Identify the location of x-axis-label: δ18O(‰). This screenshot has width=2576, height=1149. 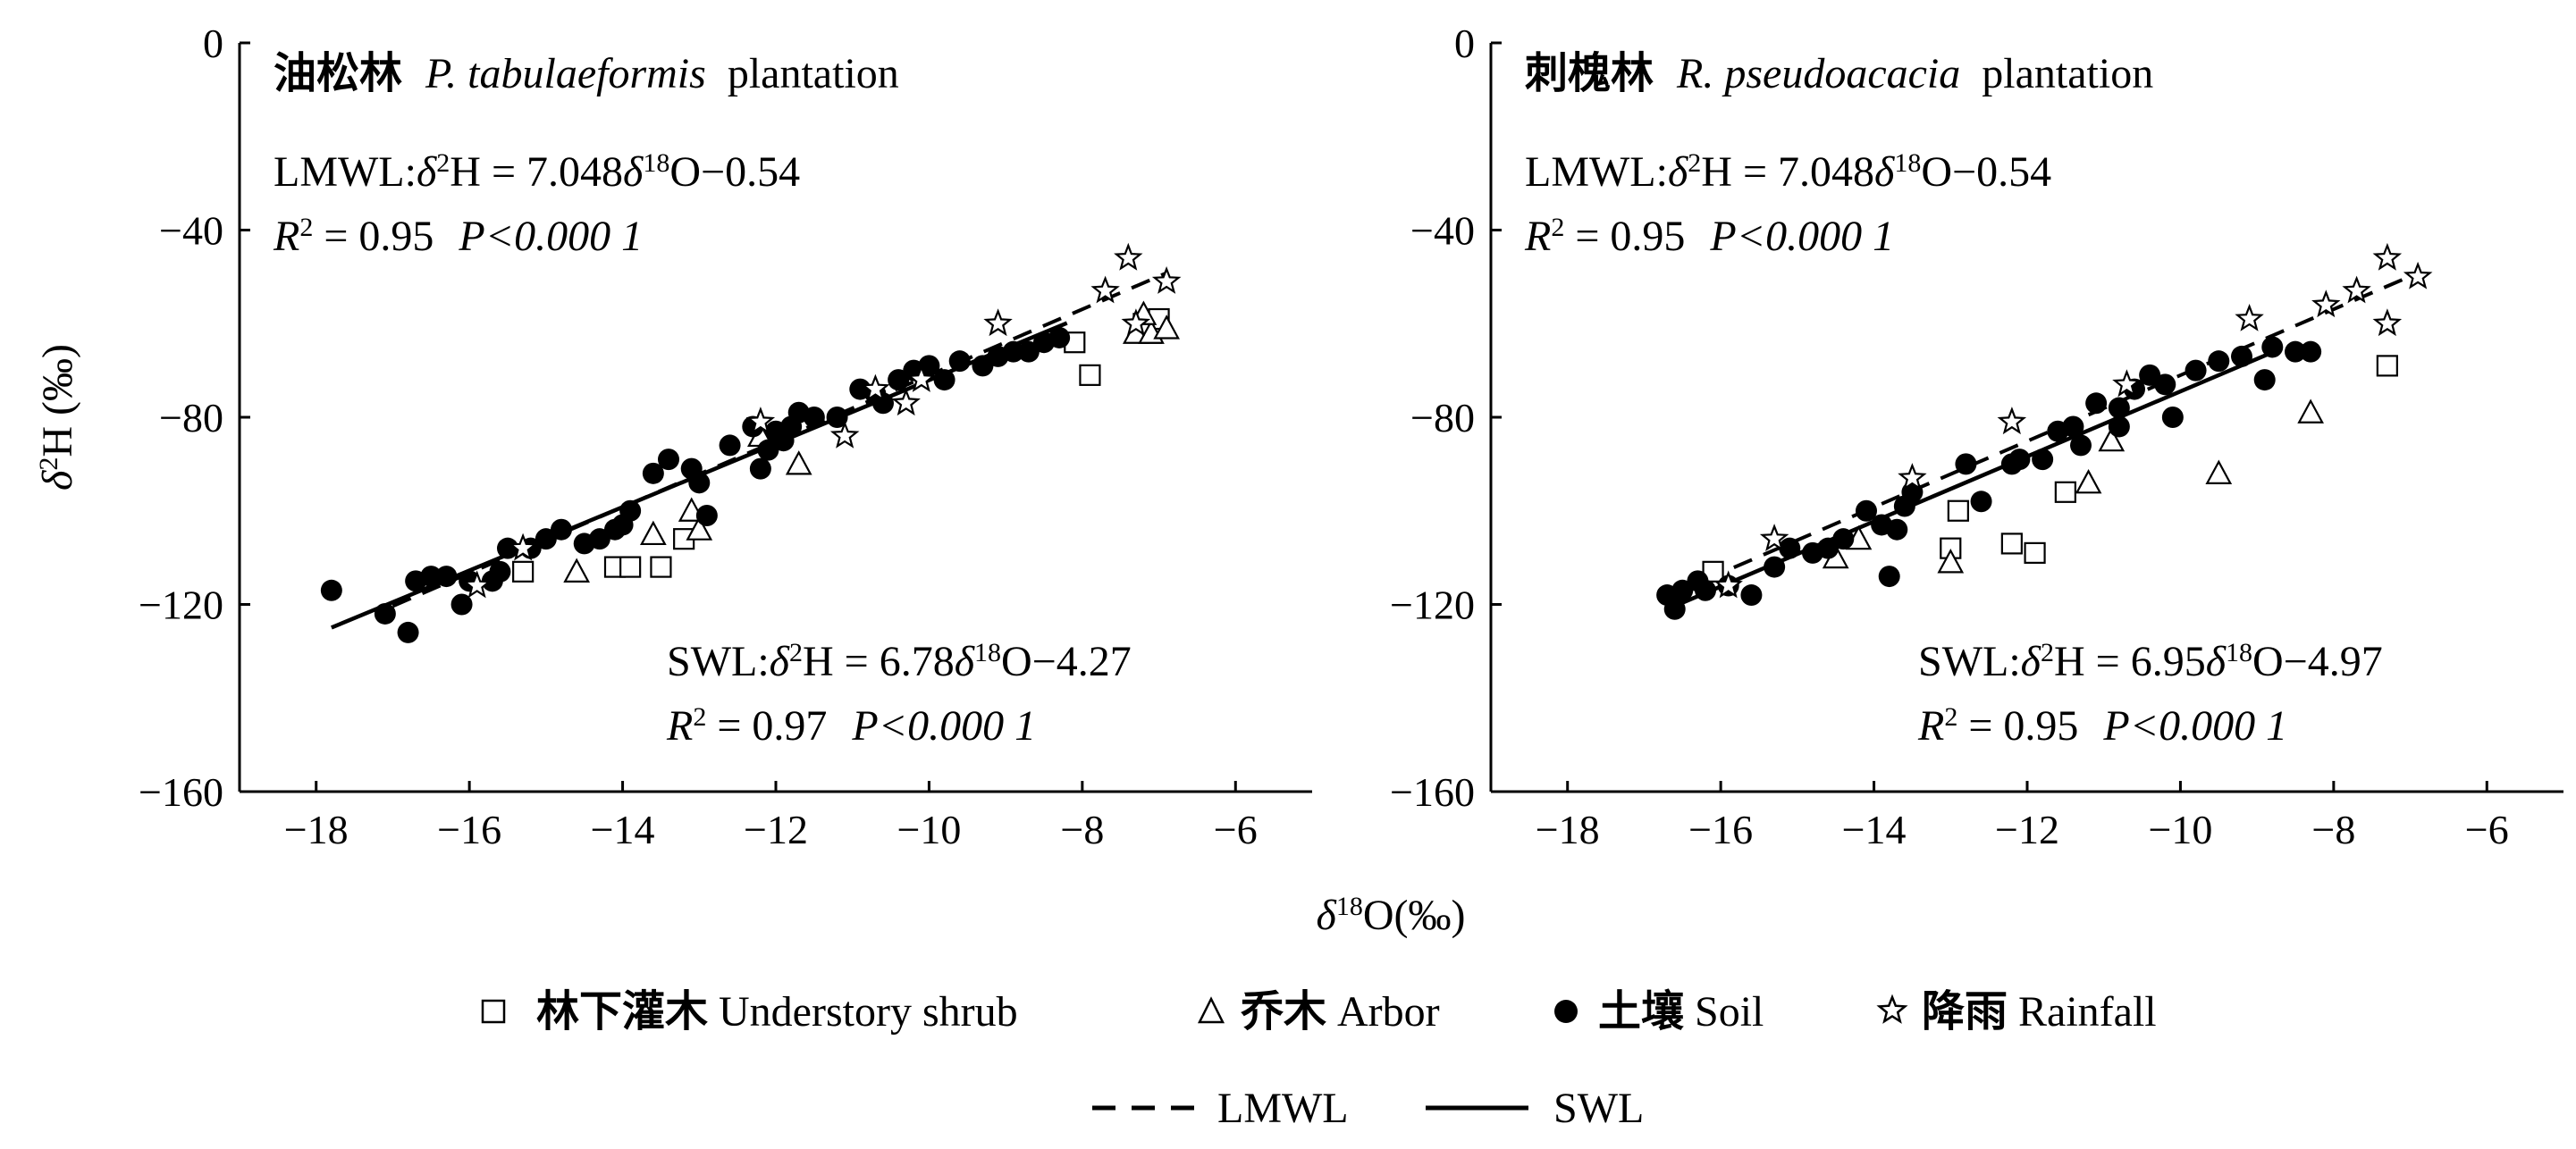
(1392, 916).